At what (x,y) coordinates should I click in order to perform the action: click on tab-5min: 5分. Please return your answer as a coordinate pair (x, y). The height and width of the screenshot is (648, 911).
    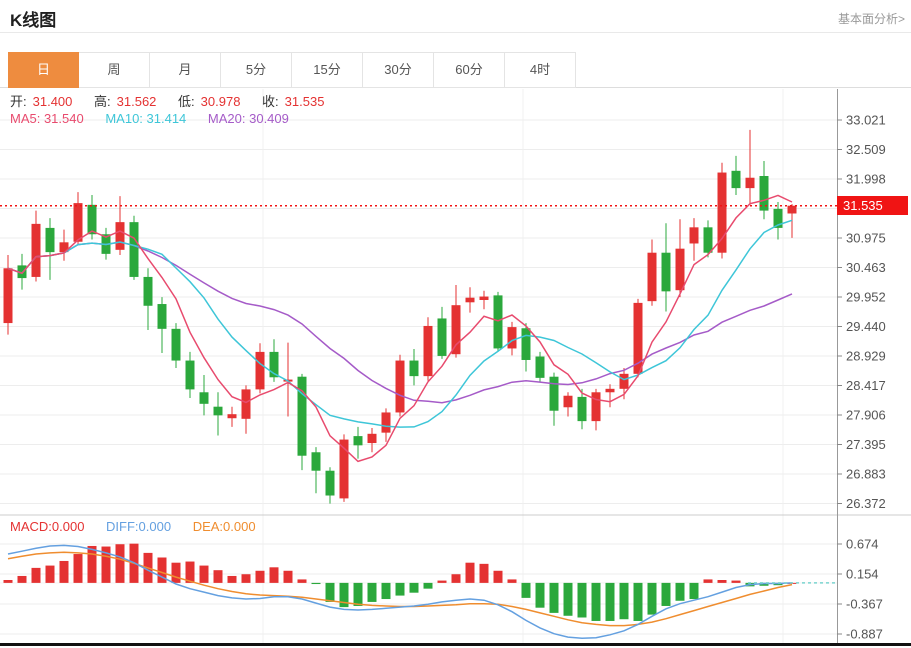
    Looking at the image, I should click on (256, 70).